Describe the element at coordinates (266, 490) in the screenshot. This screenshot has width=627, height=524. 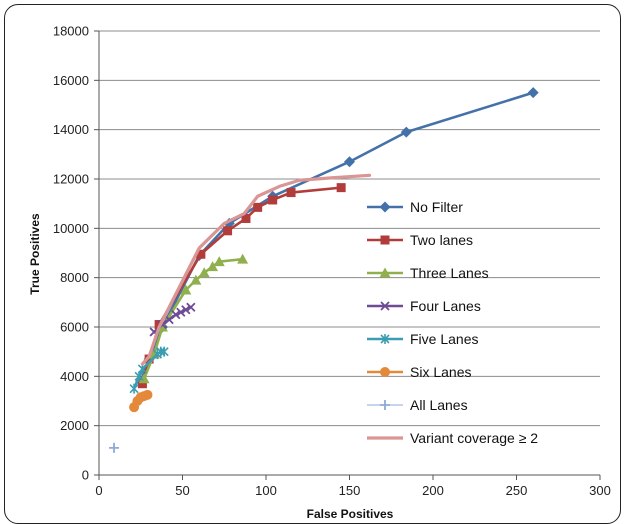
I see `x-tick-label-2: 100` at that location.